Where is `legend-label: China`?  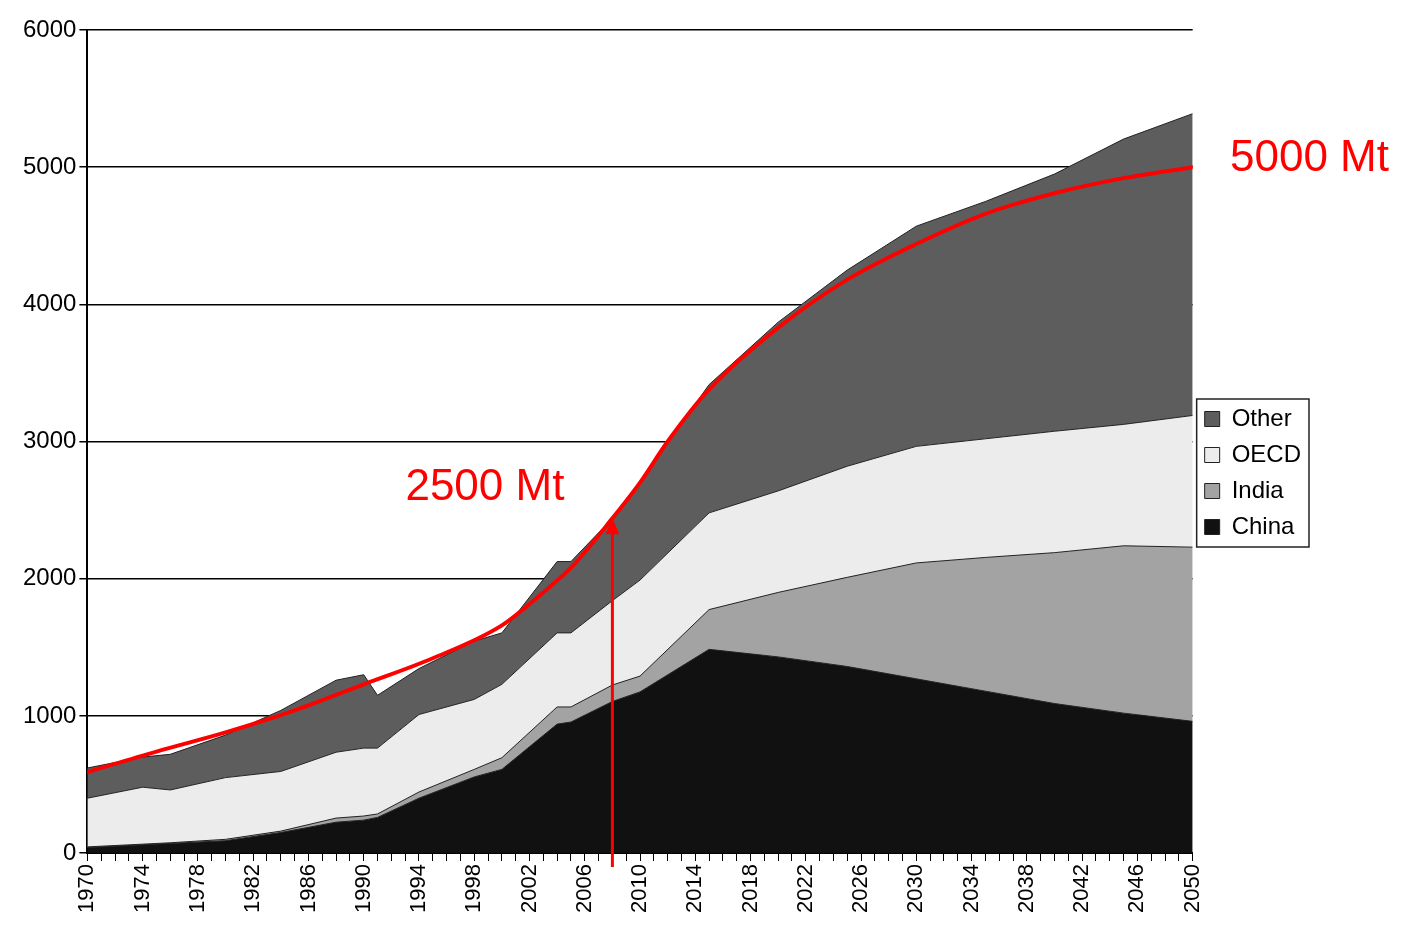 legend-label: China is located at coordinates (1263, 525).